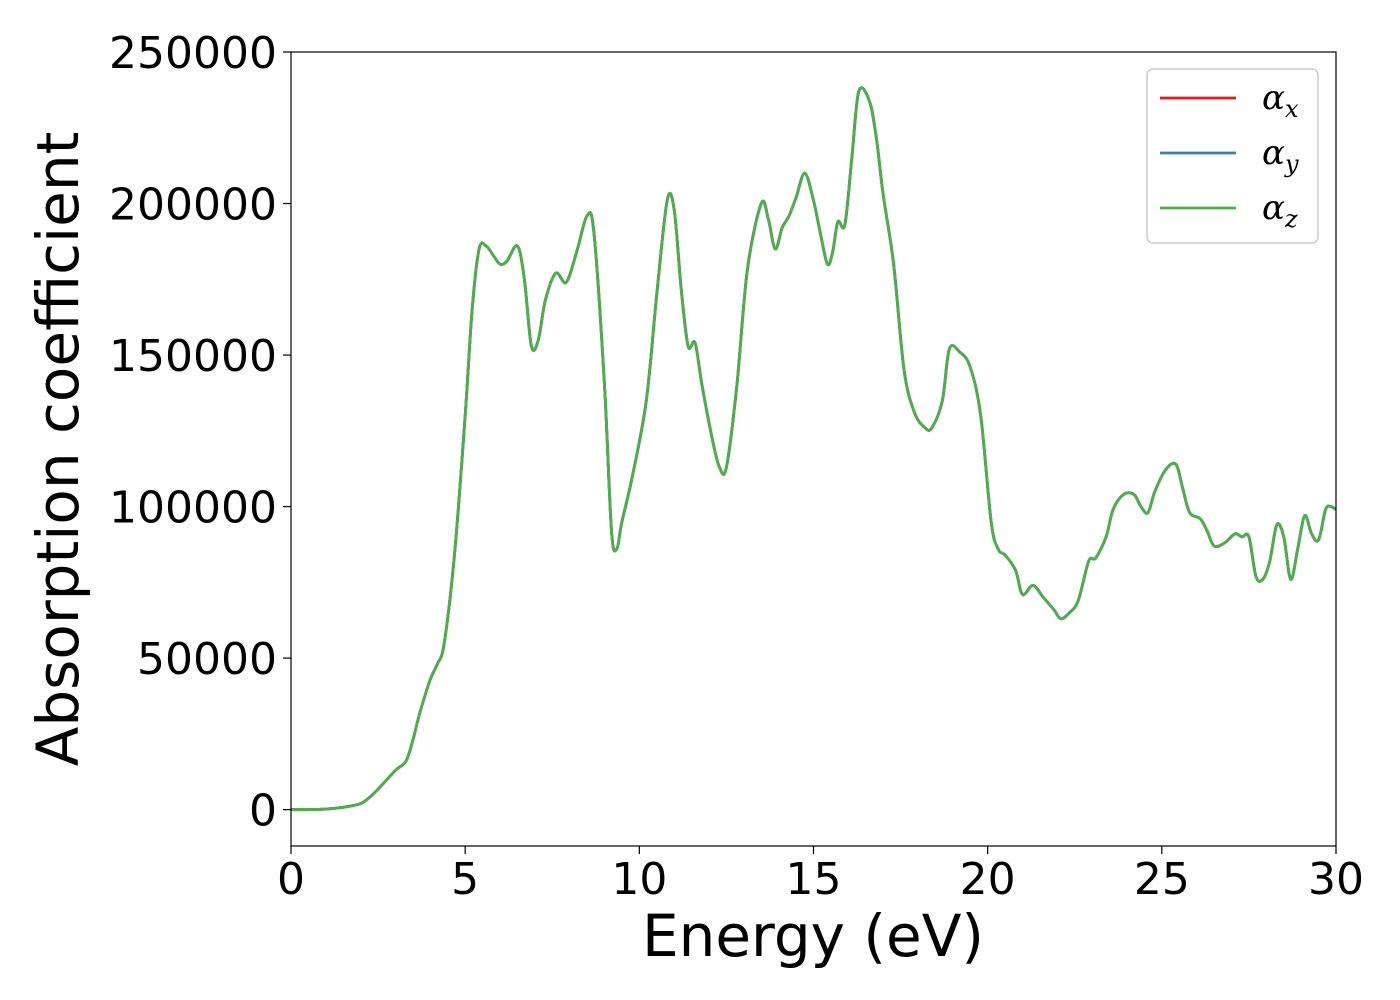 This screenshot has width=1400, height=1000. What do you see at coordinates (200, 432) in the screenshot?
I see `y-axis: 0 50000 100000 150000 200000 250000` at bounding box center [200, 432].